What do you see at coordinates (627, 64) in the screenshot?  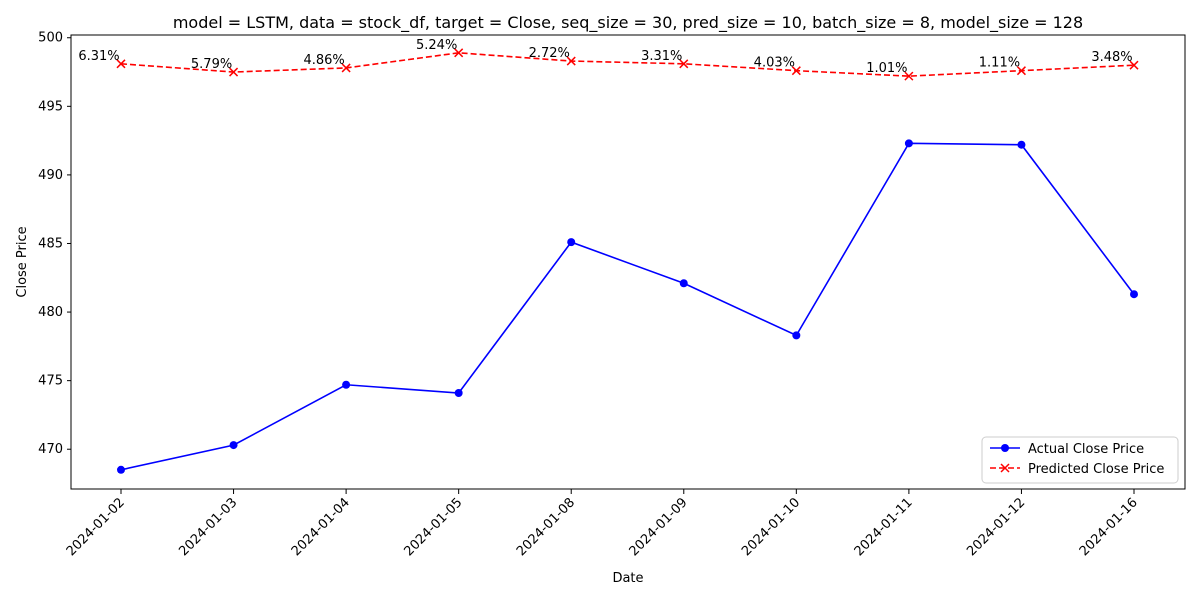 I see `predicted-series-line` at bounding box center [627, 64].